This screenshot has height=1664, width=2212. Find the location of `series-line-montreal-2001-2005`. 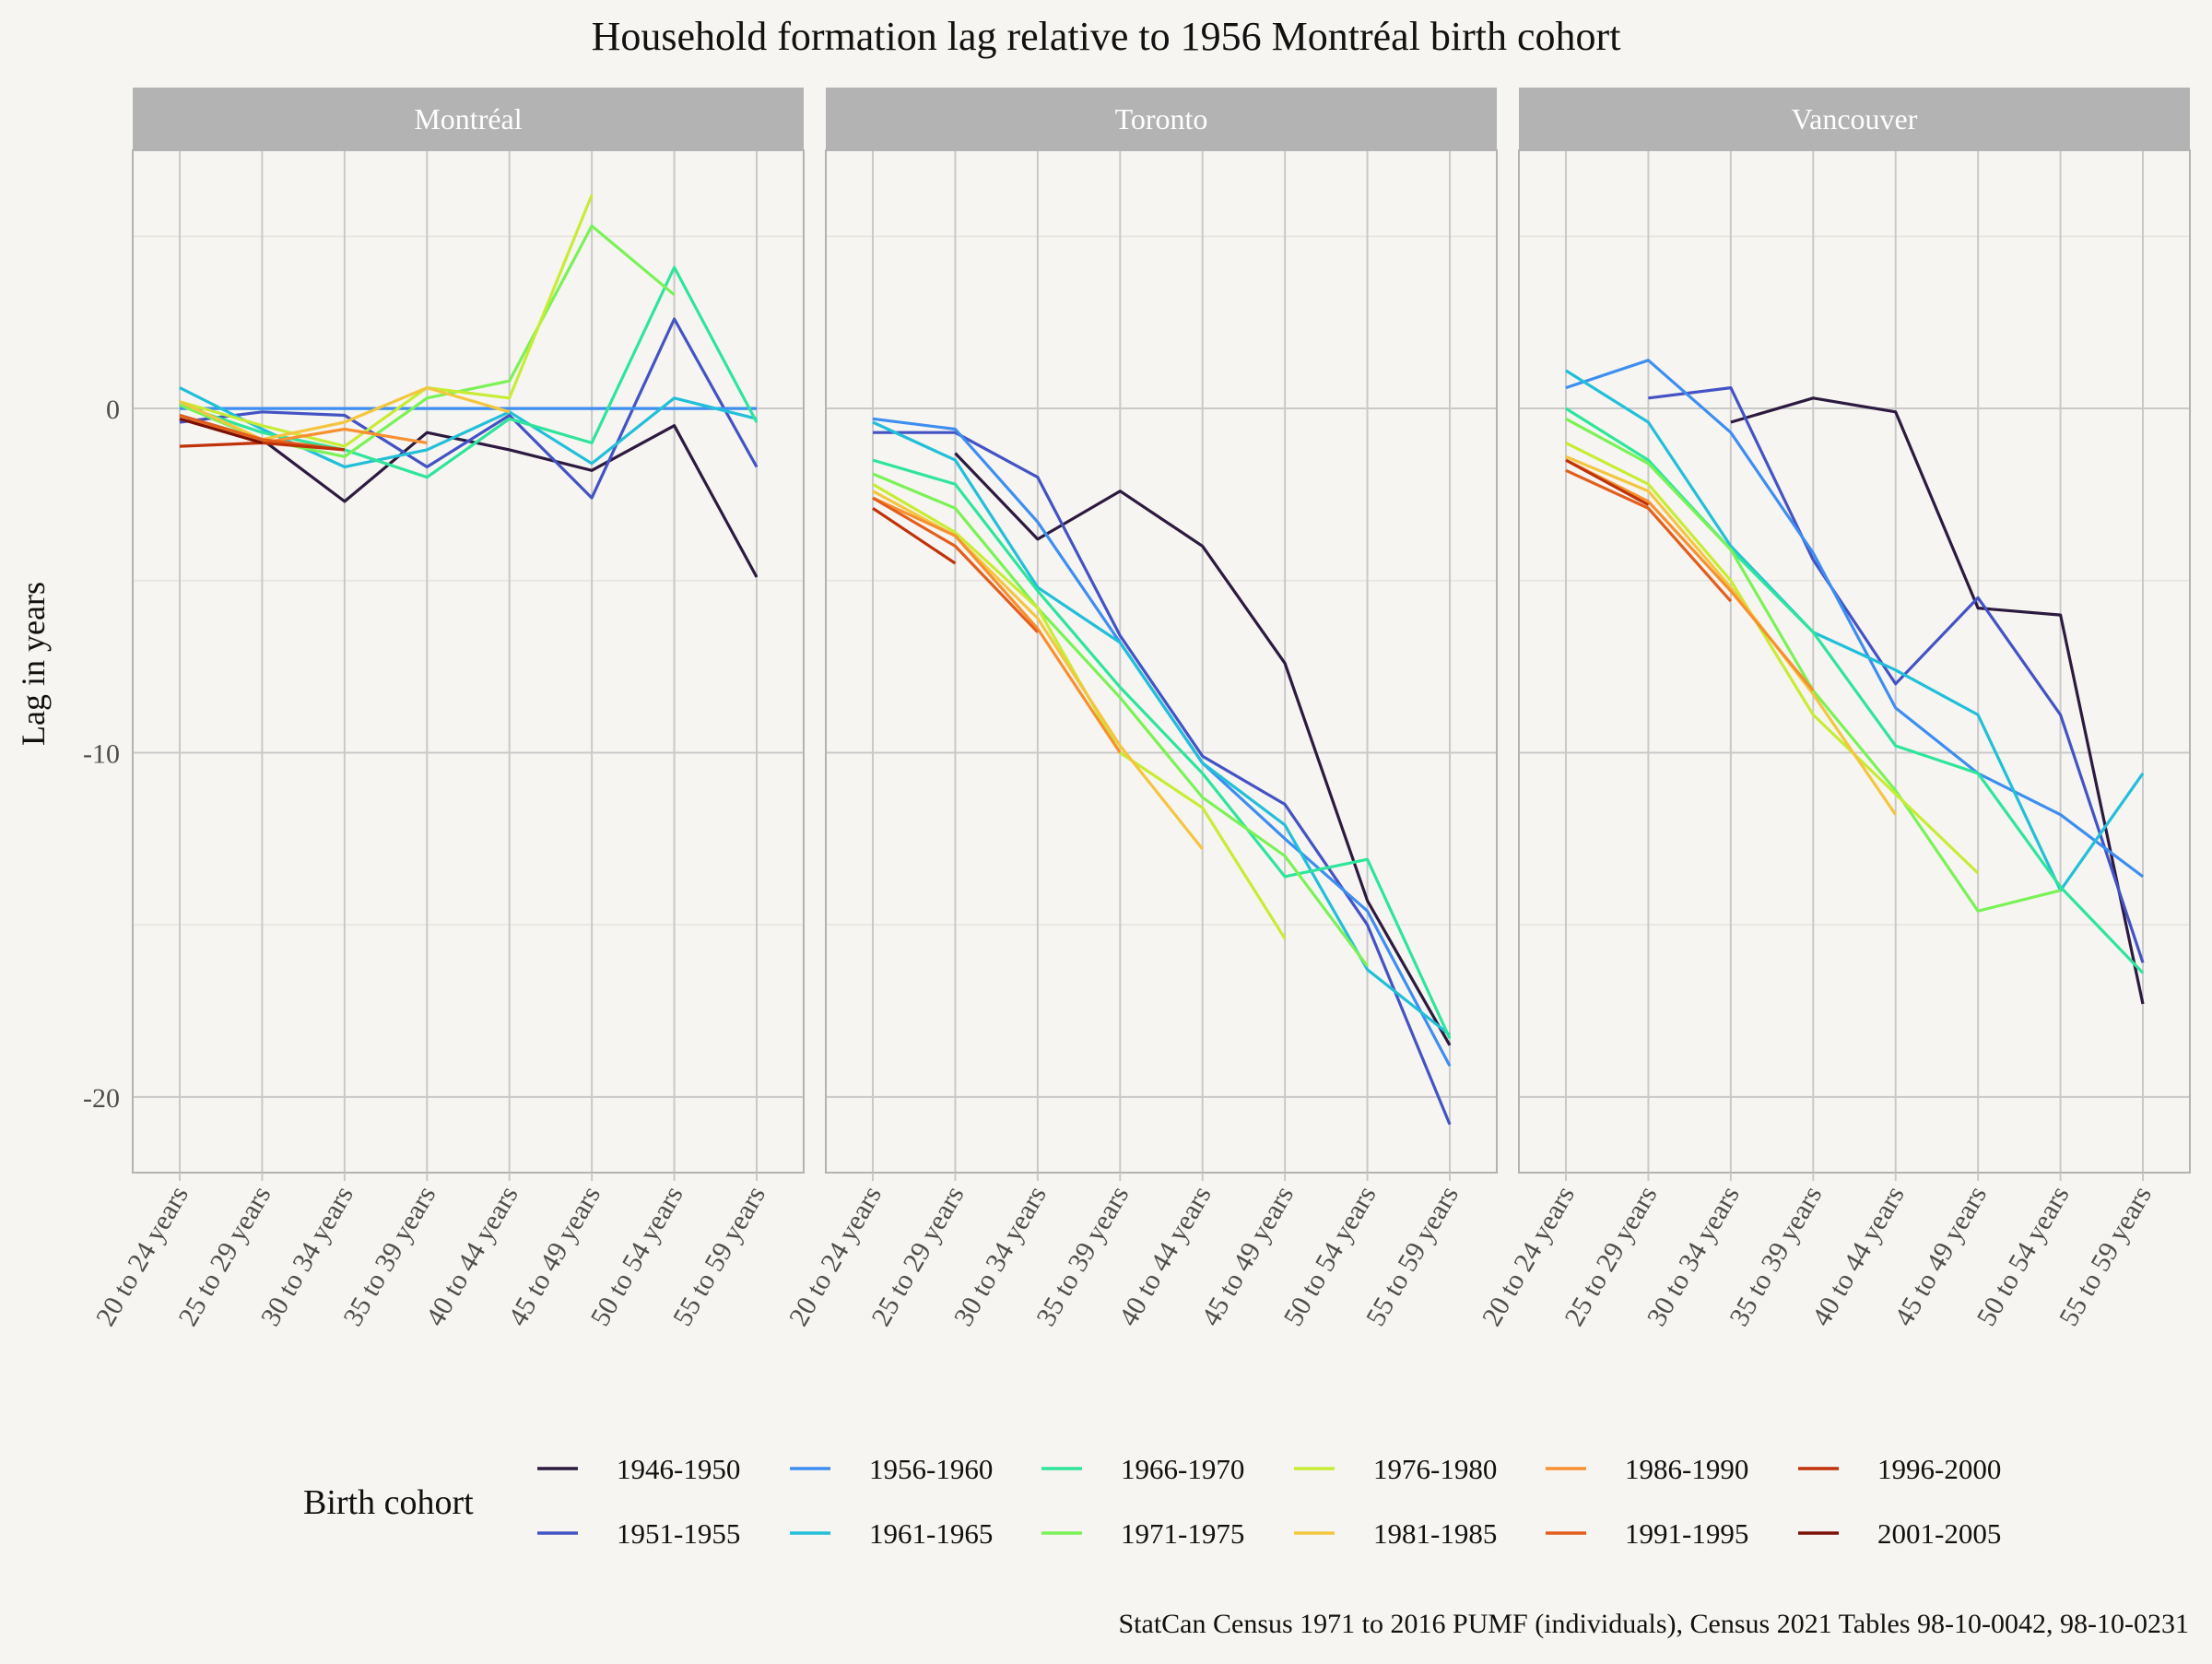

series-line-montreal-2001-2005 is located at coordinates (221, 430).